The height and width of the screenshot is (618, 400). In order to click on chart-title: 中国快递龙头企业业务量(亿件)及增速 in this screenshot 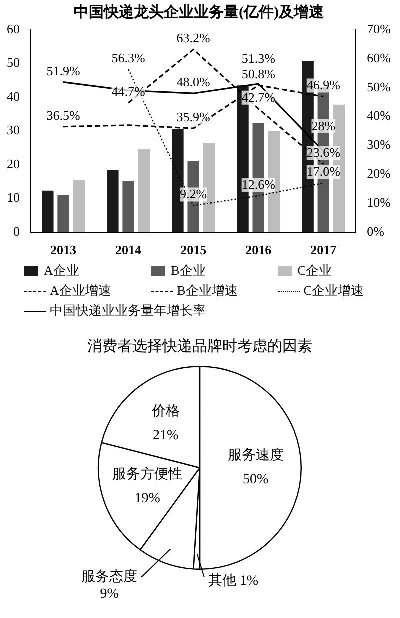, I will do `click(199, 11)`.